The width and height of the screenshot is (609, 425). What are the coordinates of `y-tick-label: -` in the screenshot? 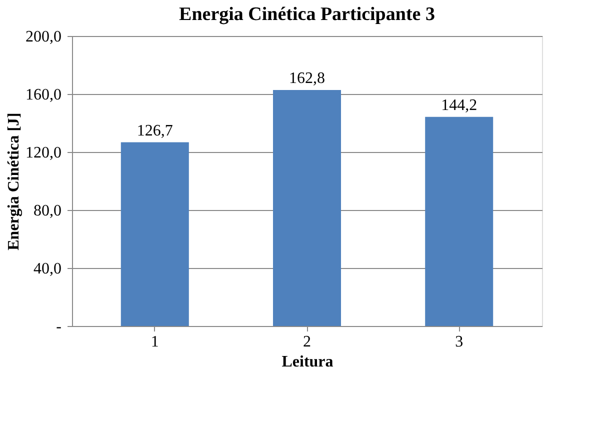 It's located at (59, 327).